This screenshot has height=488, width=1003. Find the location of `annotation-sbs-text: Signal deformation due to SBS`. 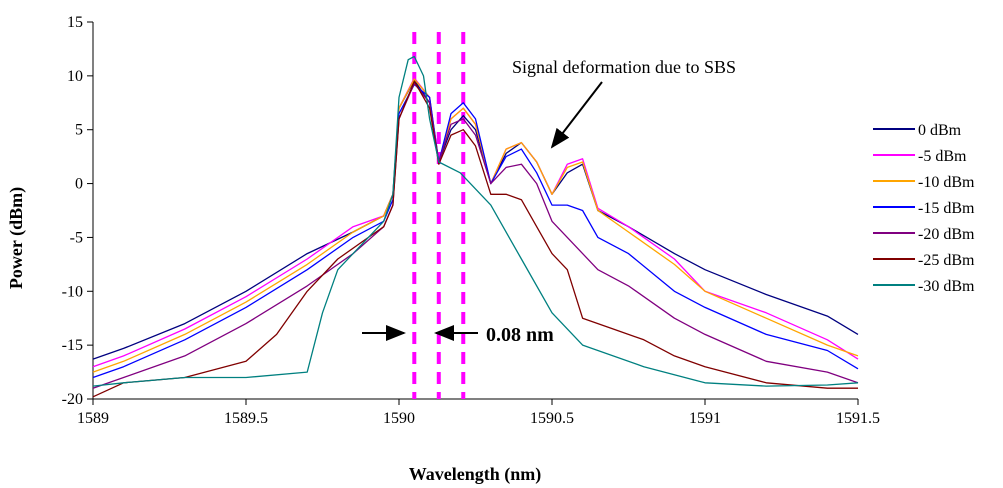

annotation-sbs-text: Signal deformation due to SBS is located at coordinates (624, 67).